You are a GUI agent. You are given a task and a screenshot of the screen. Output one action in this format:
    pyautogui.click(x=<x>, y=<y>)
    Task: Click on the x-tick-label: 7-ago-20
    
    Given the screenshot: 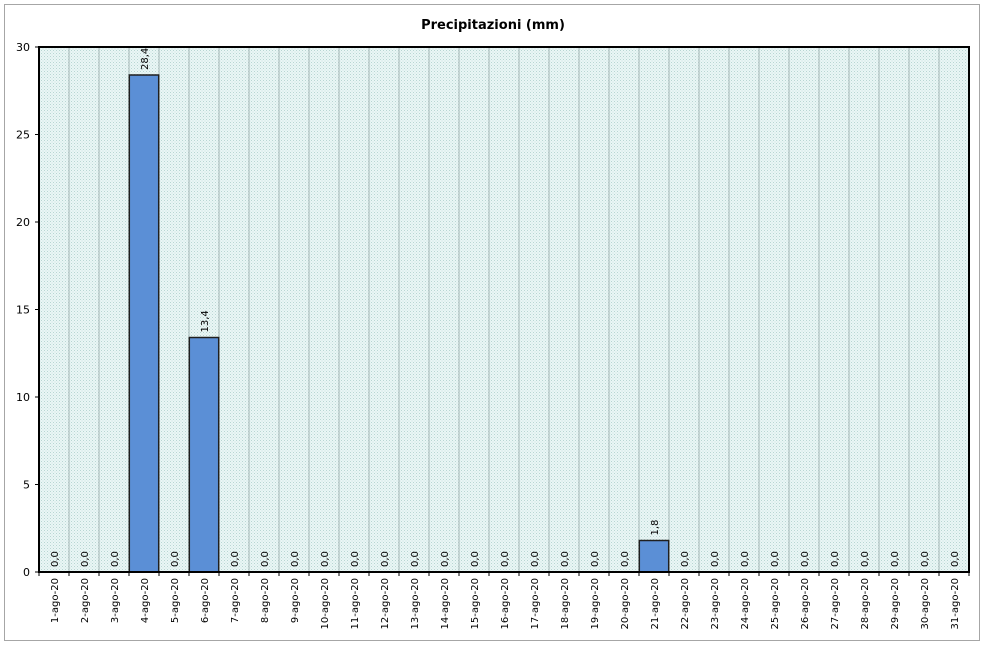 What is the action you would take?
    pyautogui.click(x=235, y=600)
    